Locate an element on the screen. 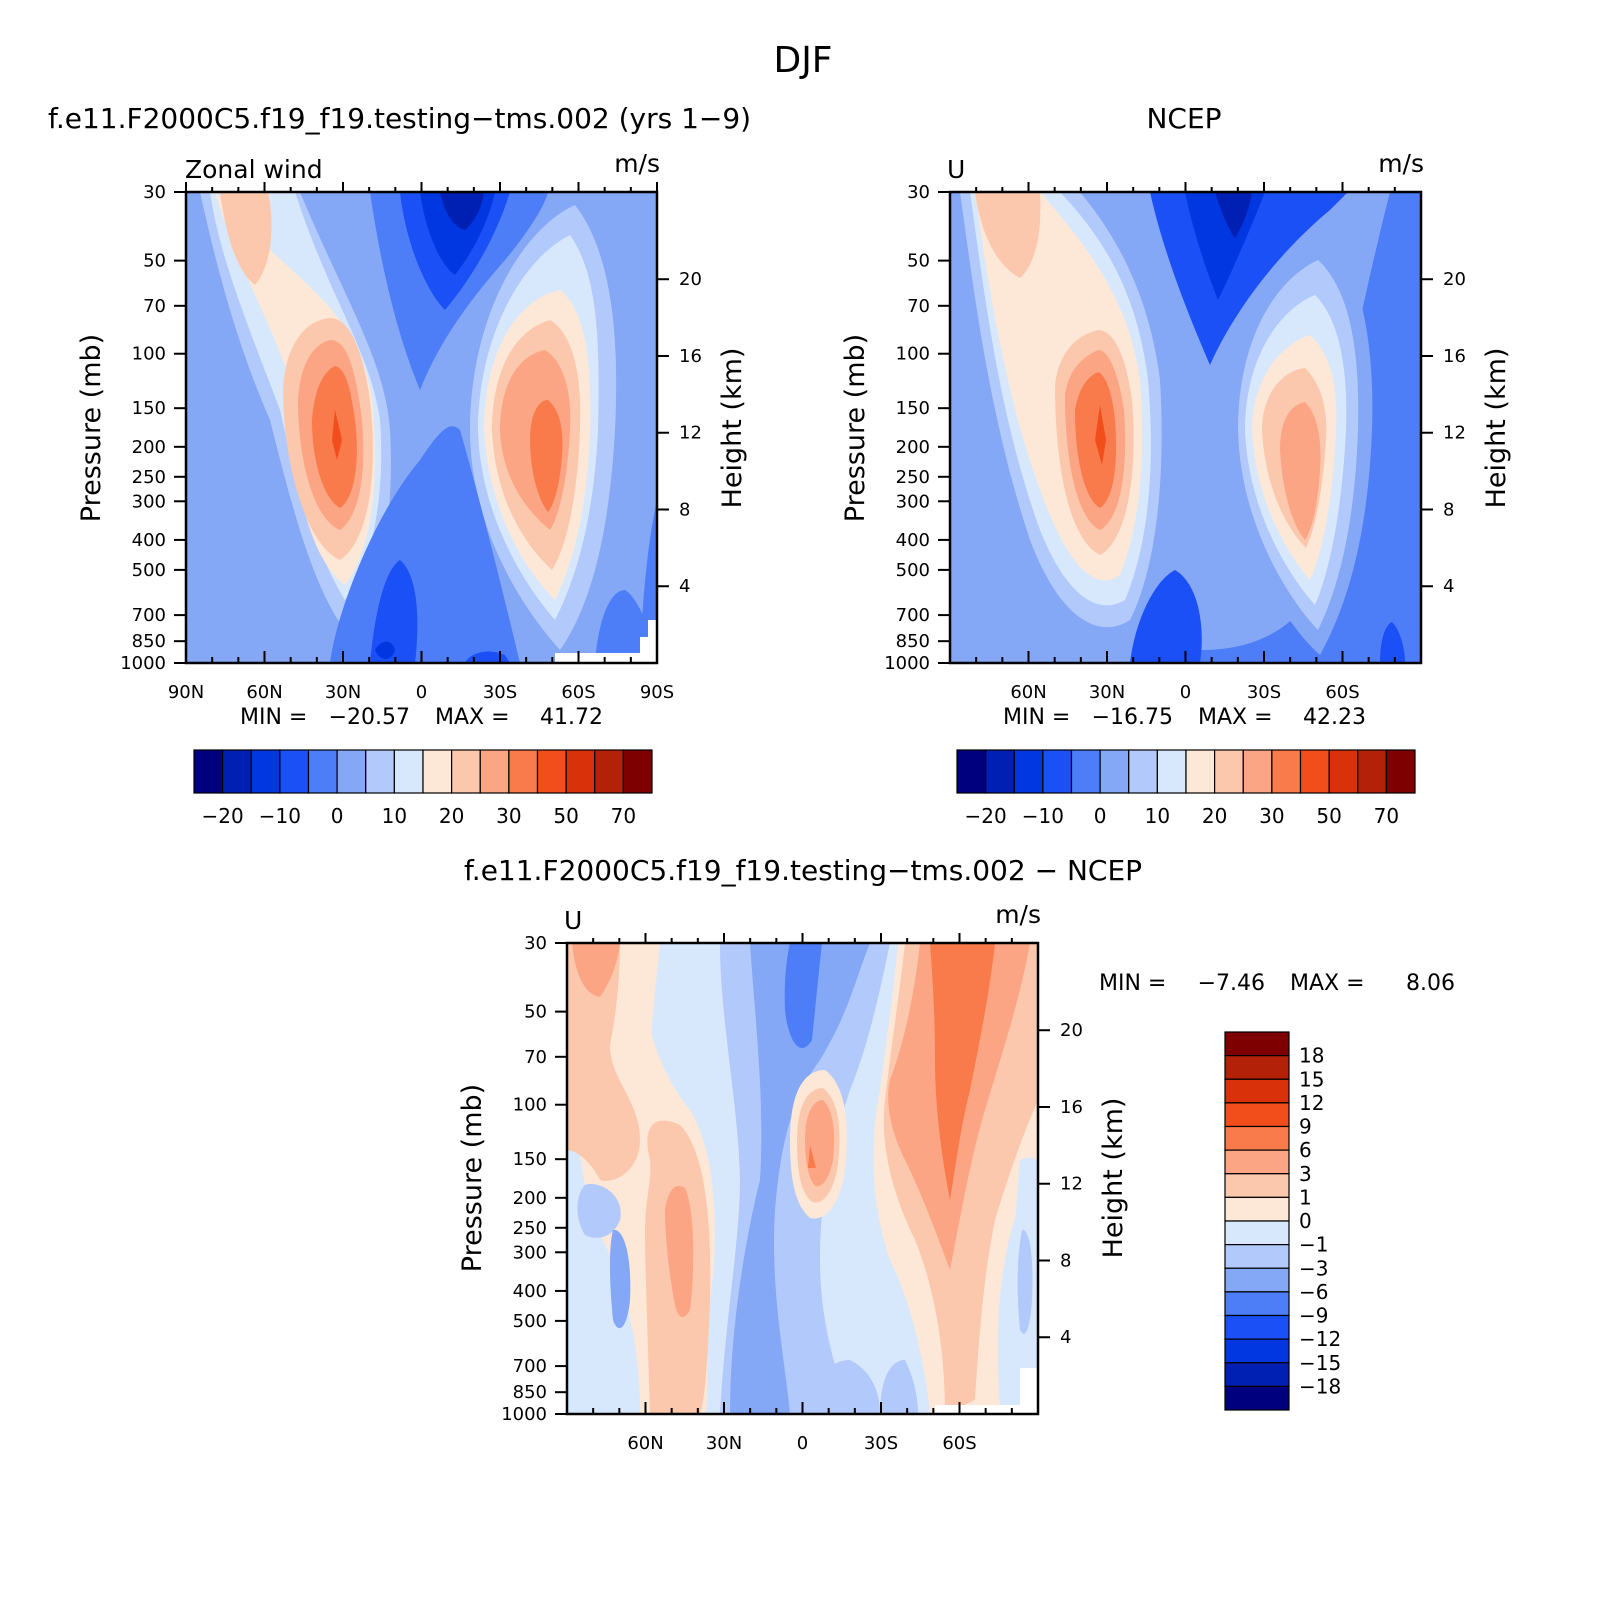 The width and height of the screenshot is (1597, 1597). panel-model-height-tick-label: 4 is located at coordinates (684, 586).